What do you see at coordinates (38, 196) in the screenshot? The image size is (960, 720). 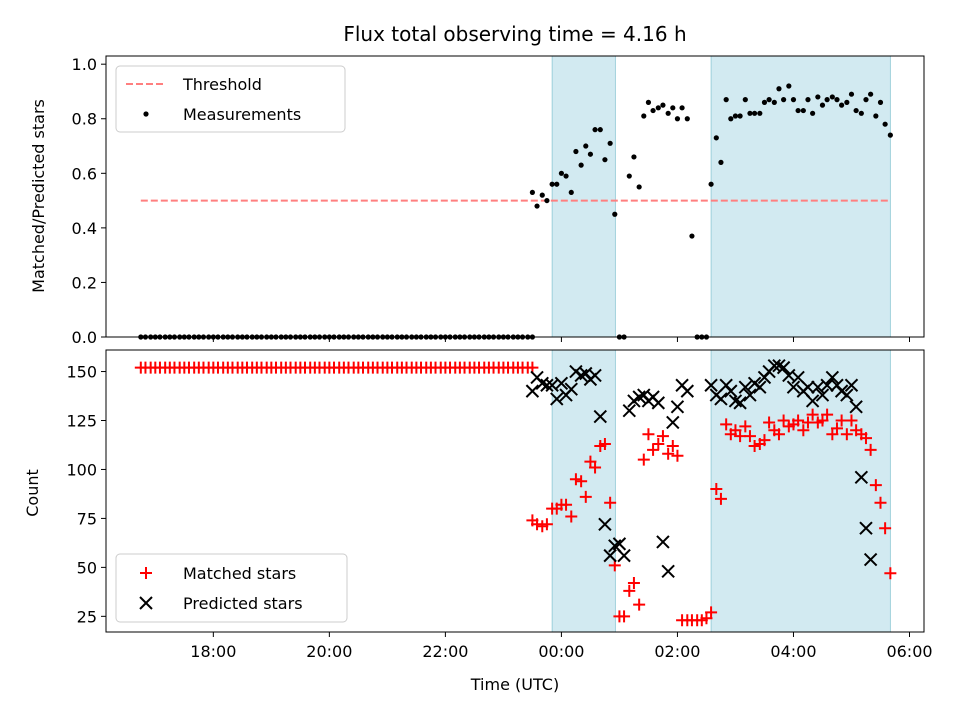 I see `top-y-axis-label: Matched/Predicted stars` at bounding box center [38, 196].